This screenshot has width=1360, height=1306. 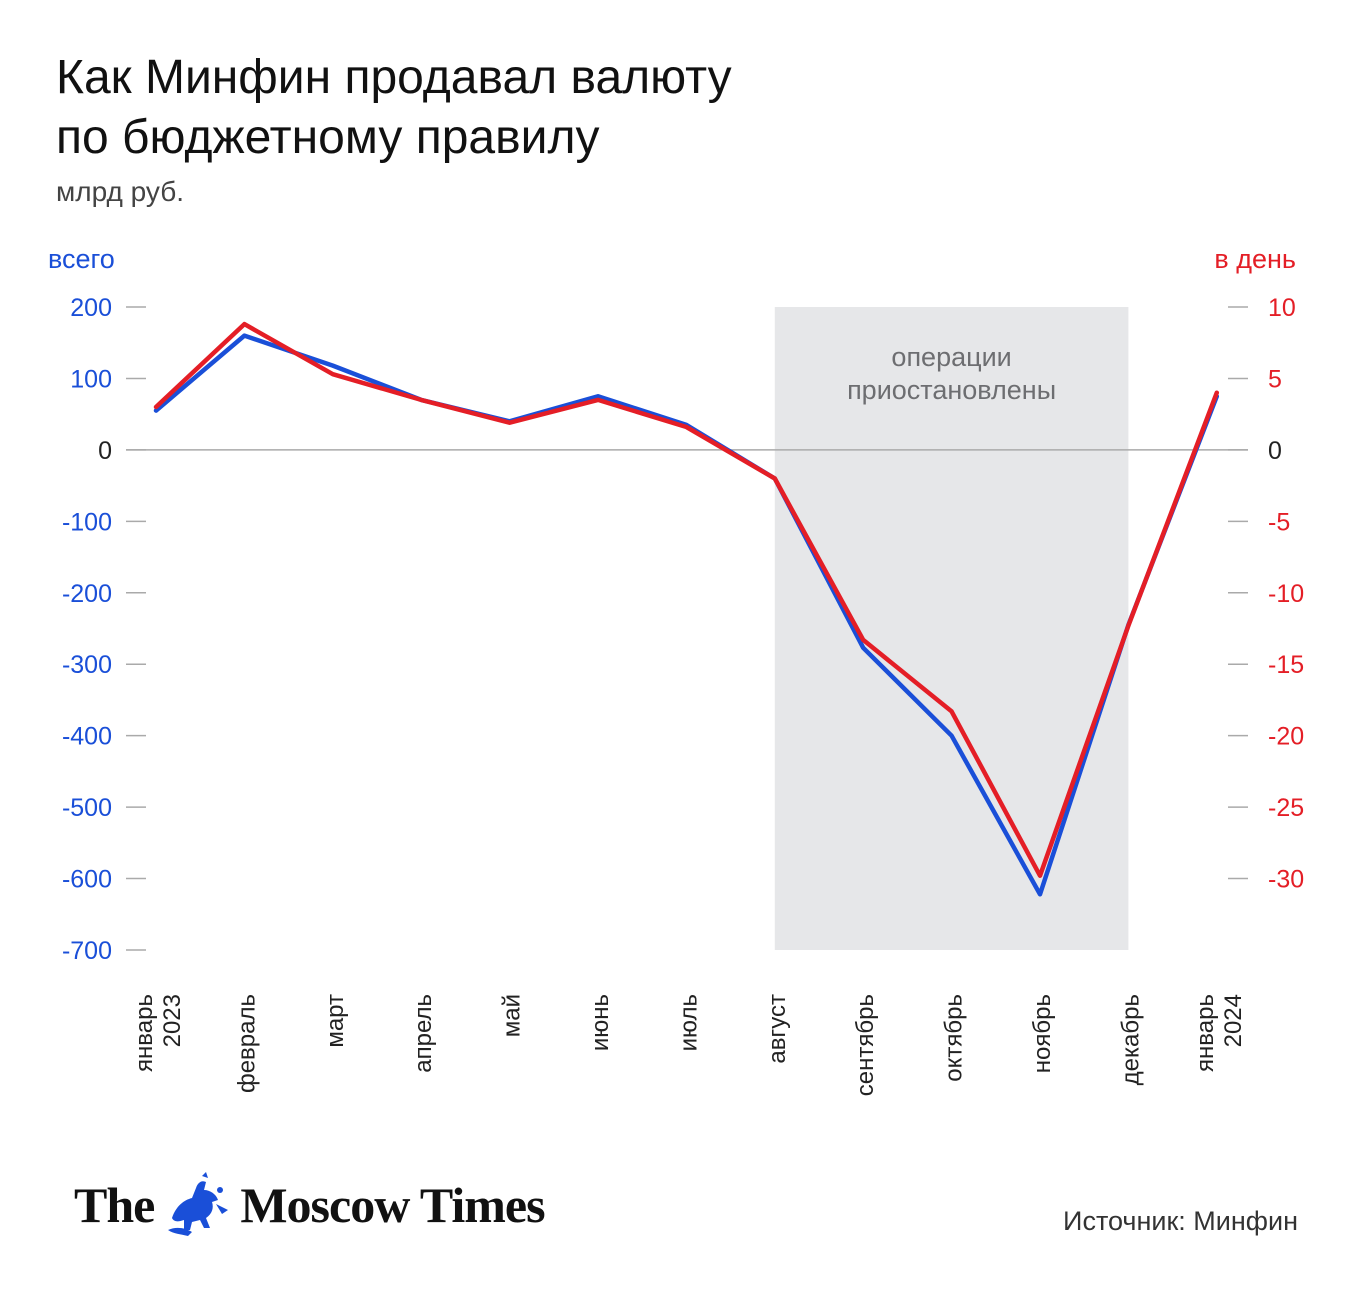 I want to click on left-axis-tick-label: 0, so click(x=105, y=451).